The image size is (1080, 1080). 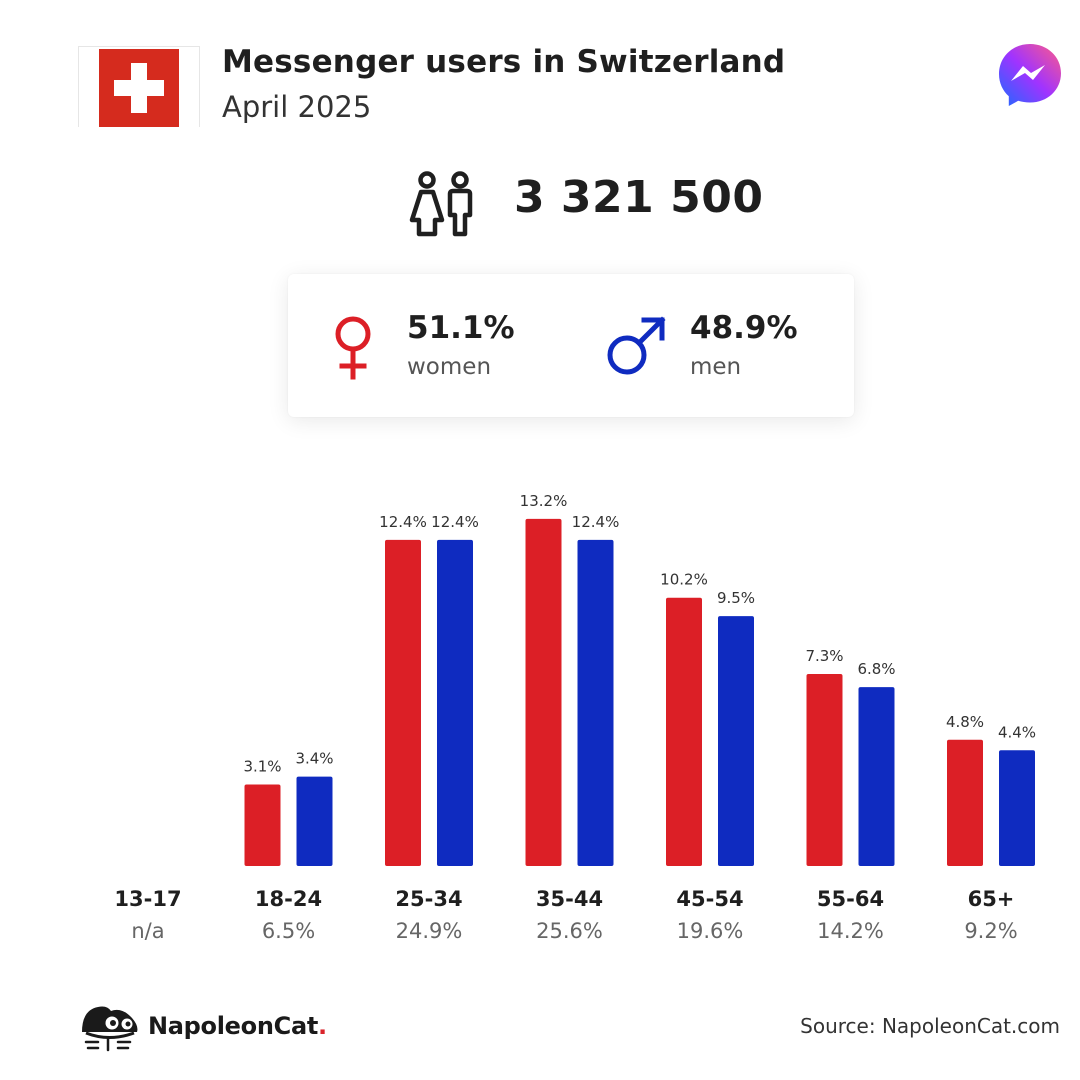 What do you see at coordinates (428, 899) in the screenshot?
I see `age-group-label: 25-34` at bounding box center [428, 899].